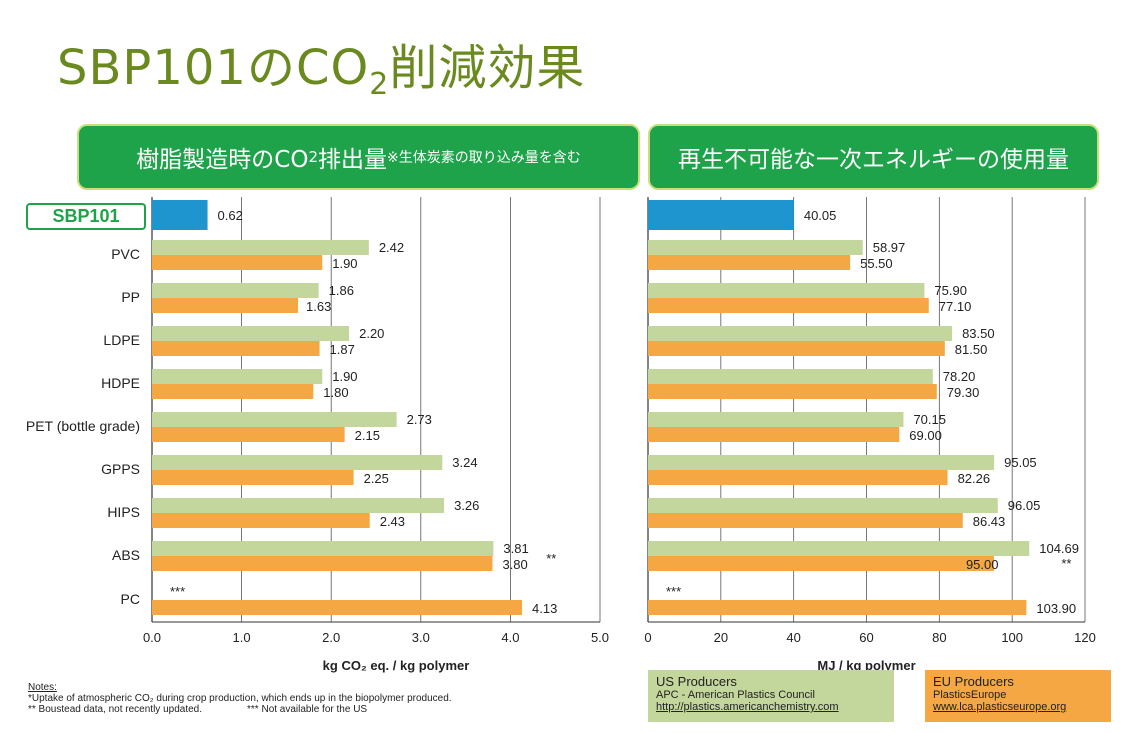 The height and width of the screenshot is (733, 1137). I want to click on left-data-label-us: 3.26, so click(466, 505).